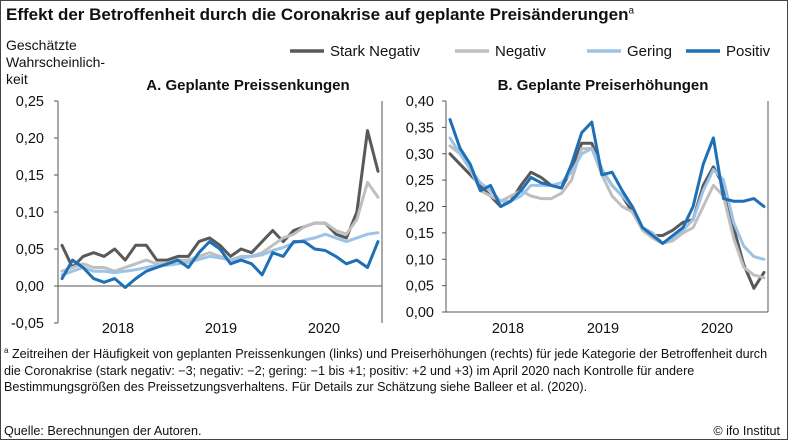  Describe the element at coordinates (746, 431) in the screenshot. I see `ifo-credit: © ifo Institut` at that location.